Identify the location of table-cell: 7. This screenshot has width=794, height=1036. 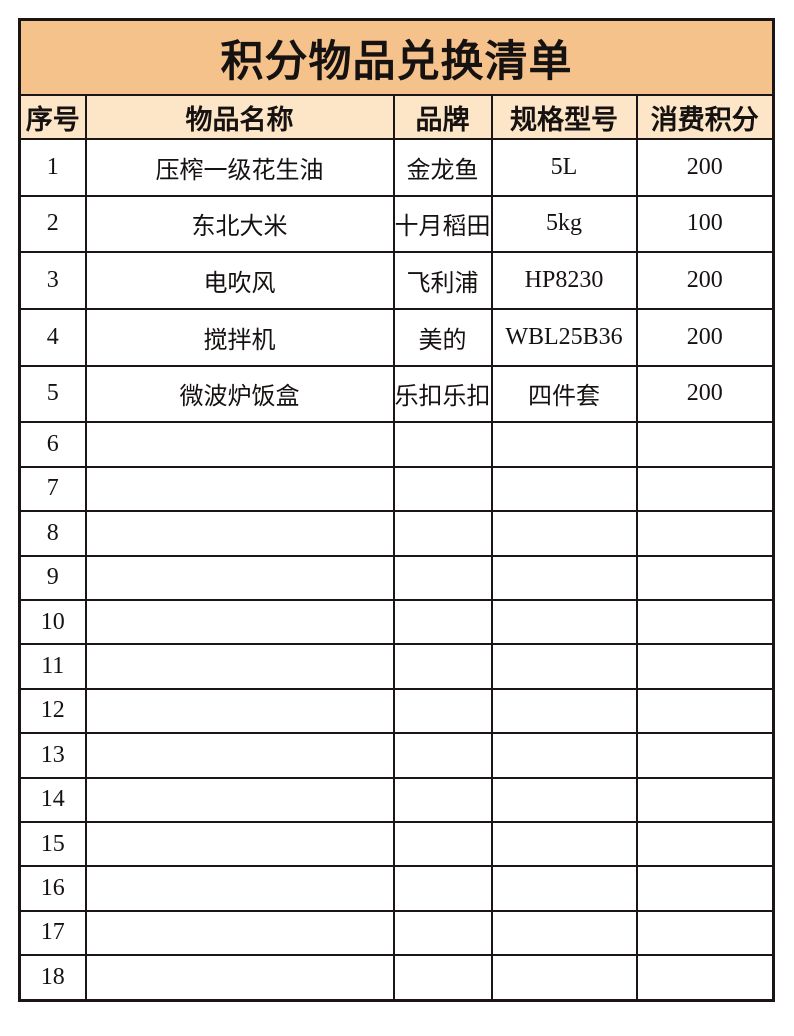
(52, 489).